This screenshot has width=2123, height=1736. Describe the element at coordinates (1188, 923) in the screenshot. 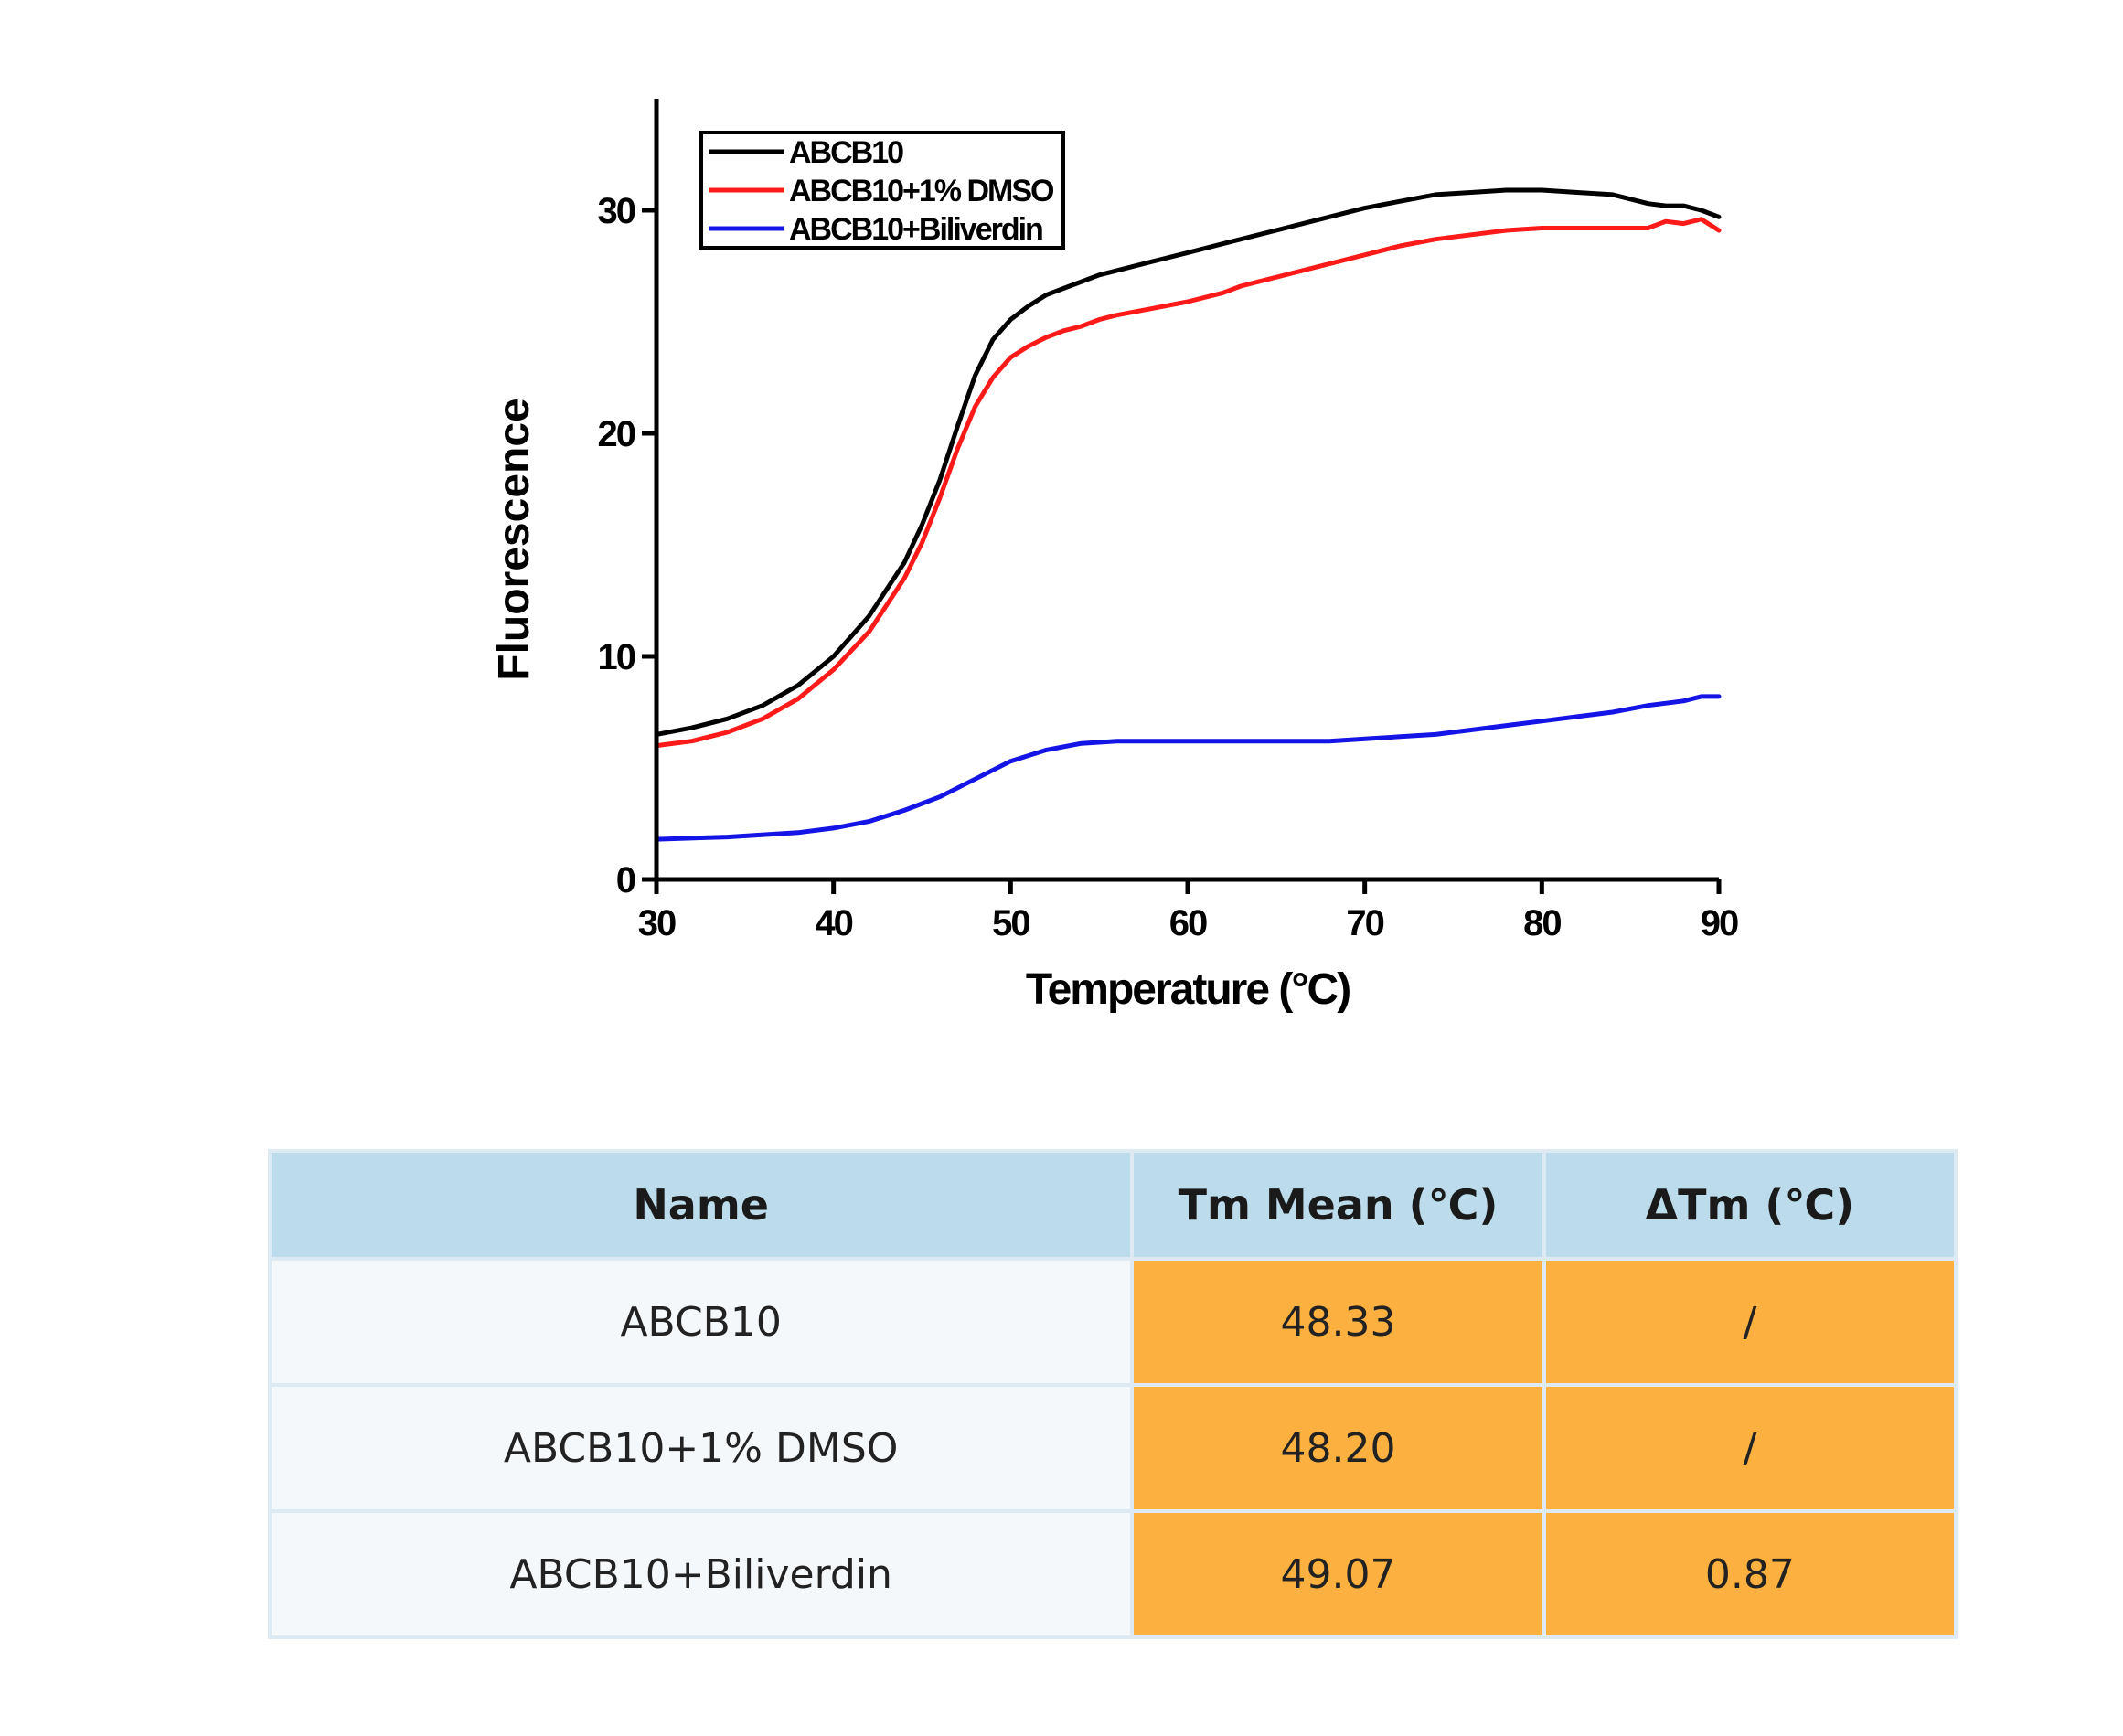

I see `x-tick-label: 60` at that location.